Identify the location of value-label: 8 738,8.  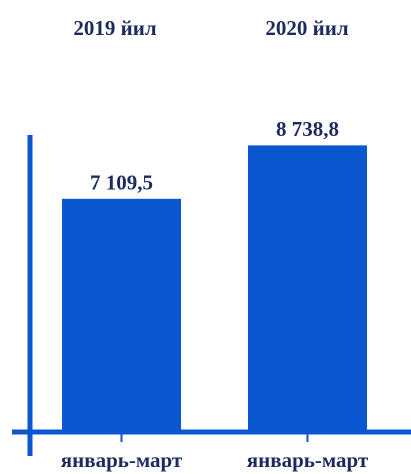
(307, 129).